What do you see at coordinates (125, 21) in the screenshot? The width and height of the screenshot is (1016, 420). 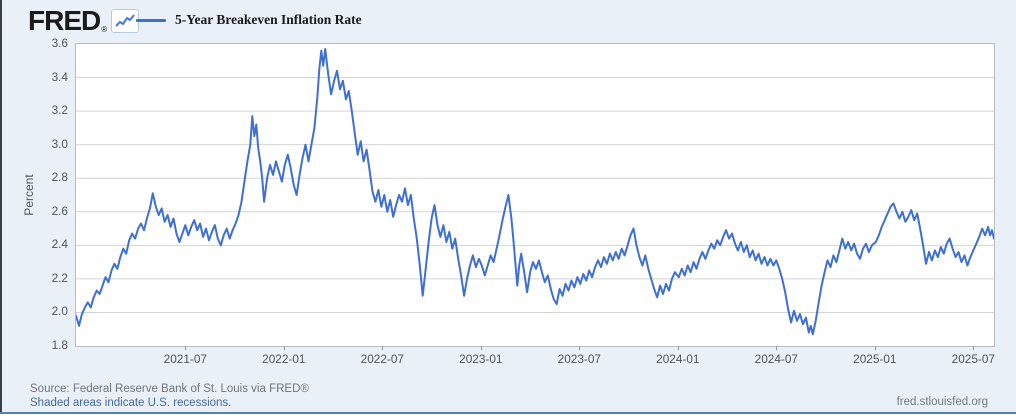 I see `fred-sparkline-icon` at bounding box center [125, 21].